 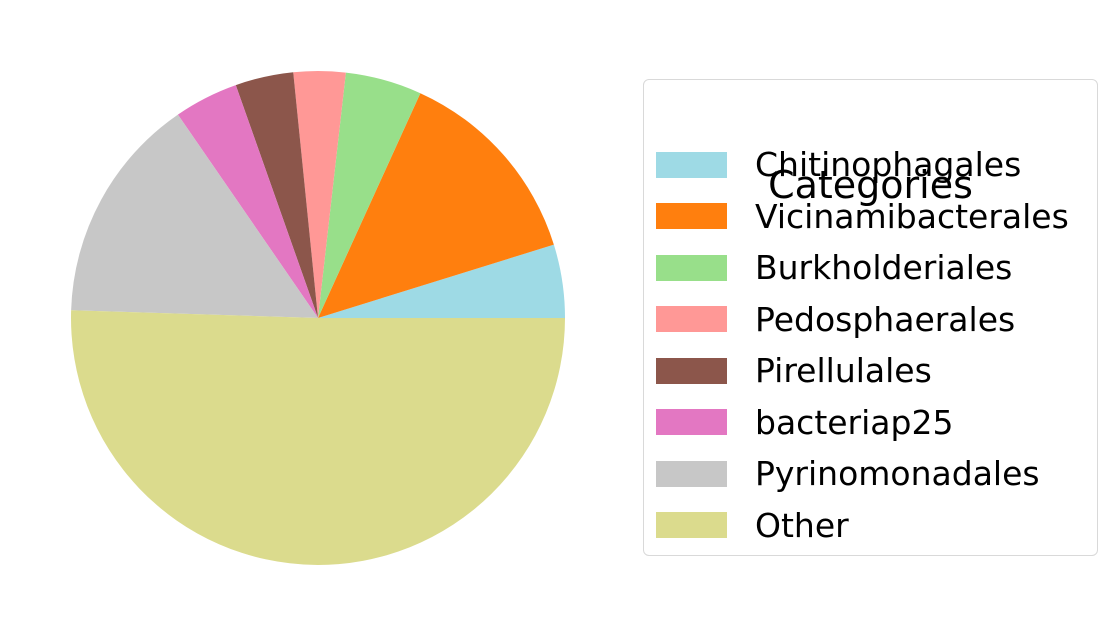 What do you see at coordinates (436, 205) in the screenshot?
I see `pie-slice-vicinamibacterales` at bounding box center [436, 205].